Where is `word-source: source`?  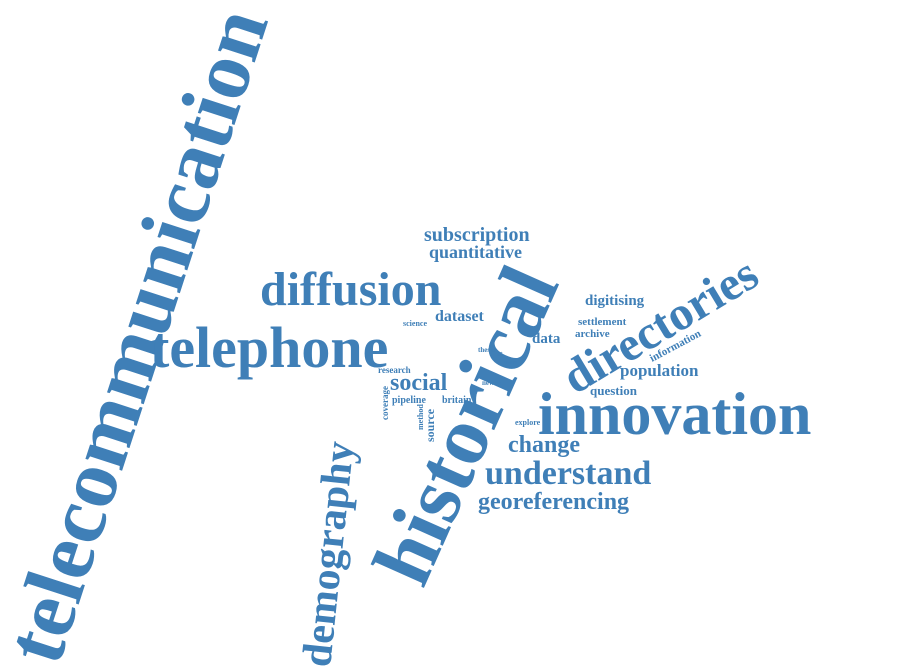 word-source: source is located at coordinates (430, 425).